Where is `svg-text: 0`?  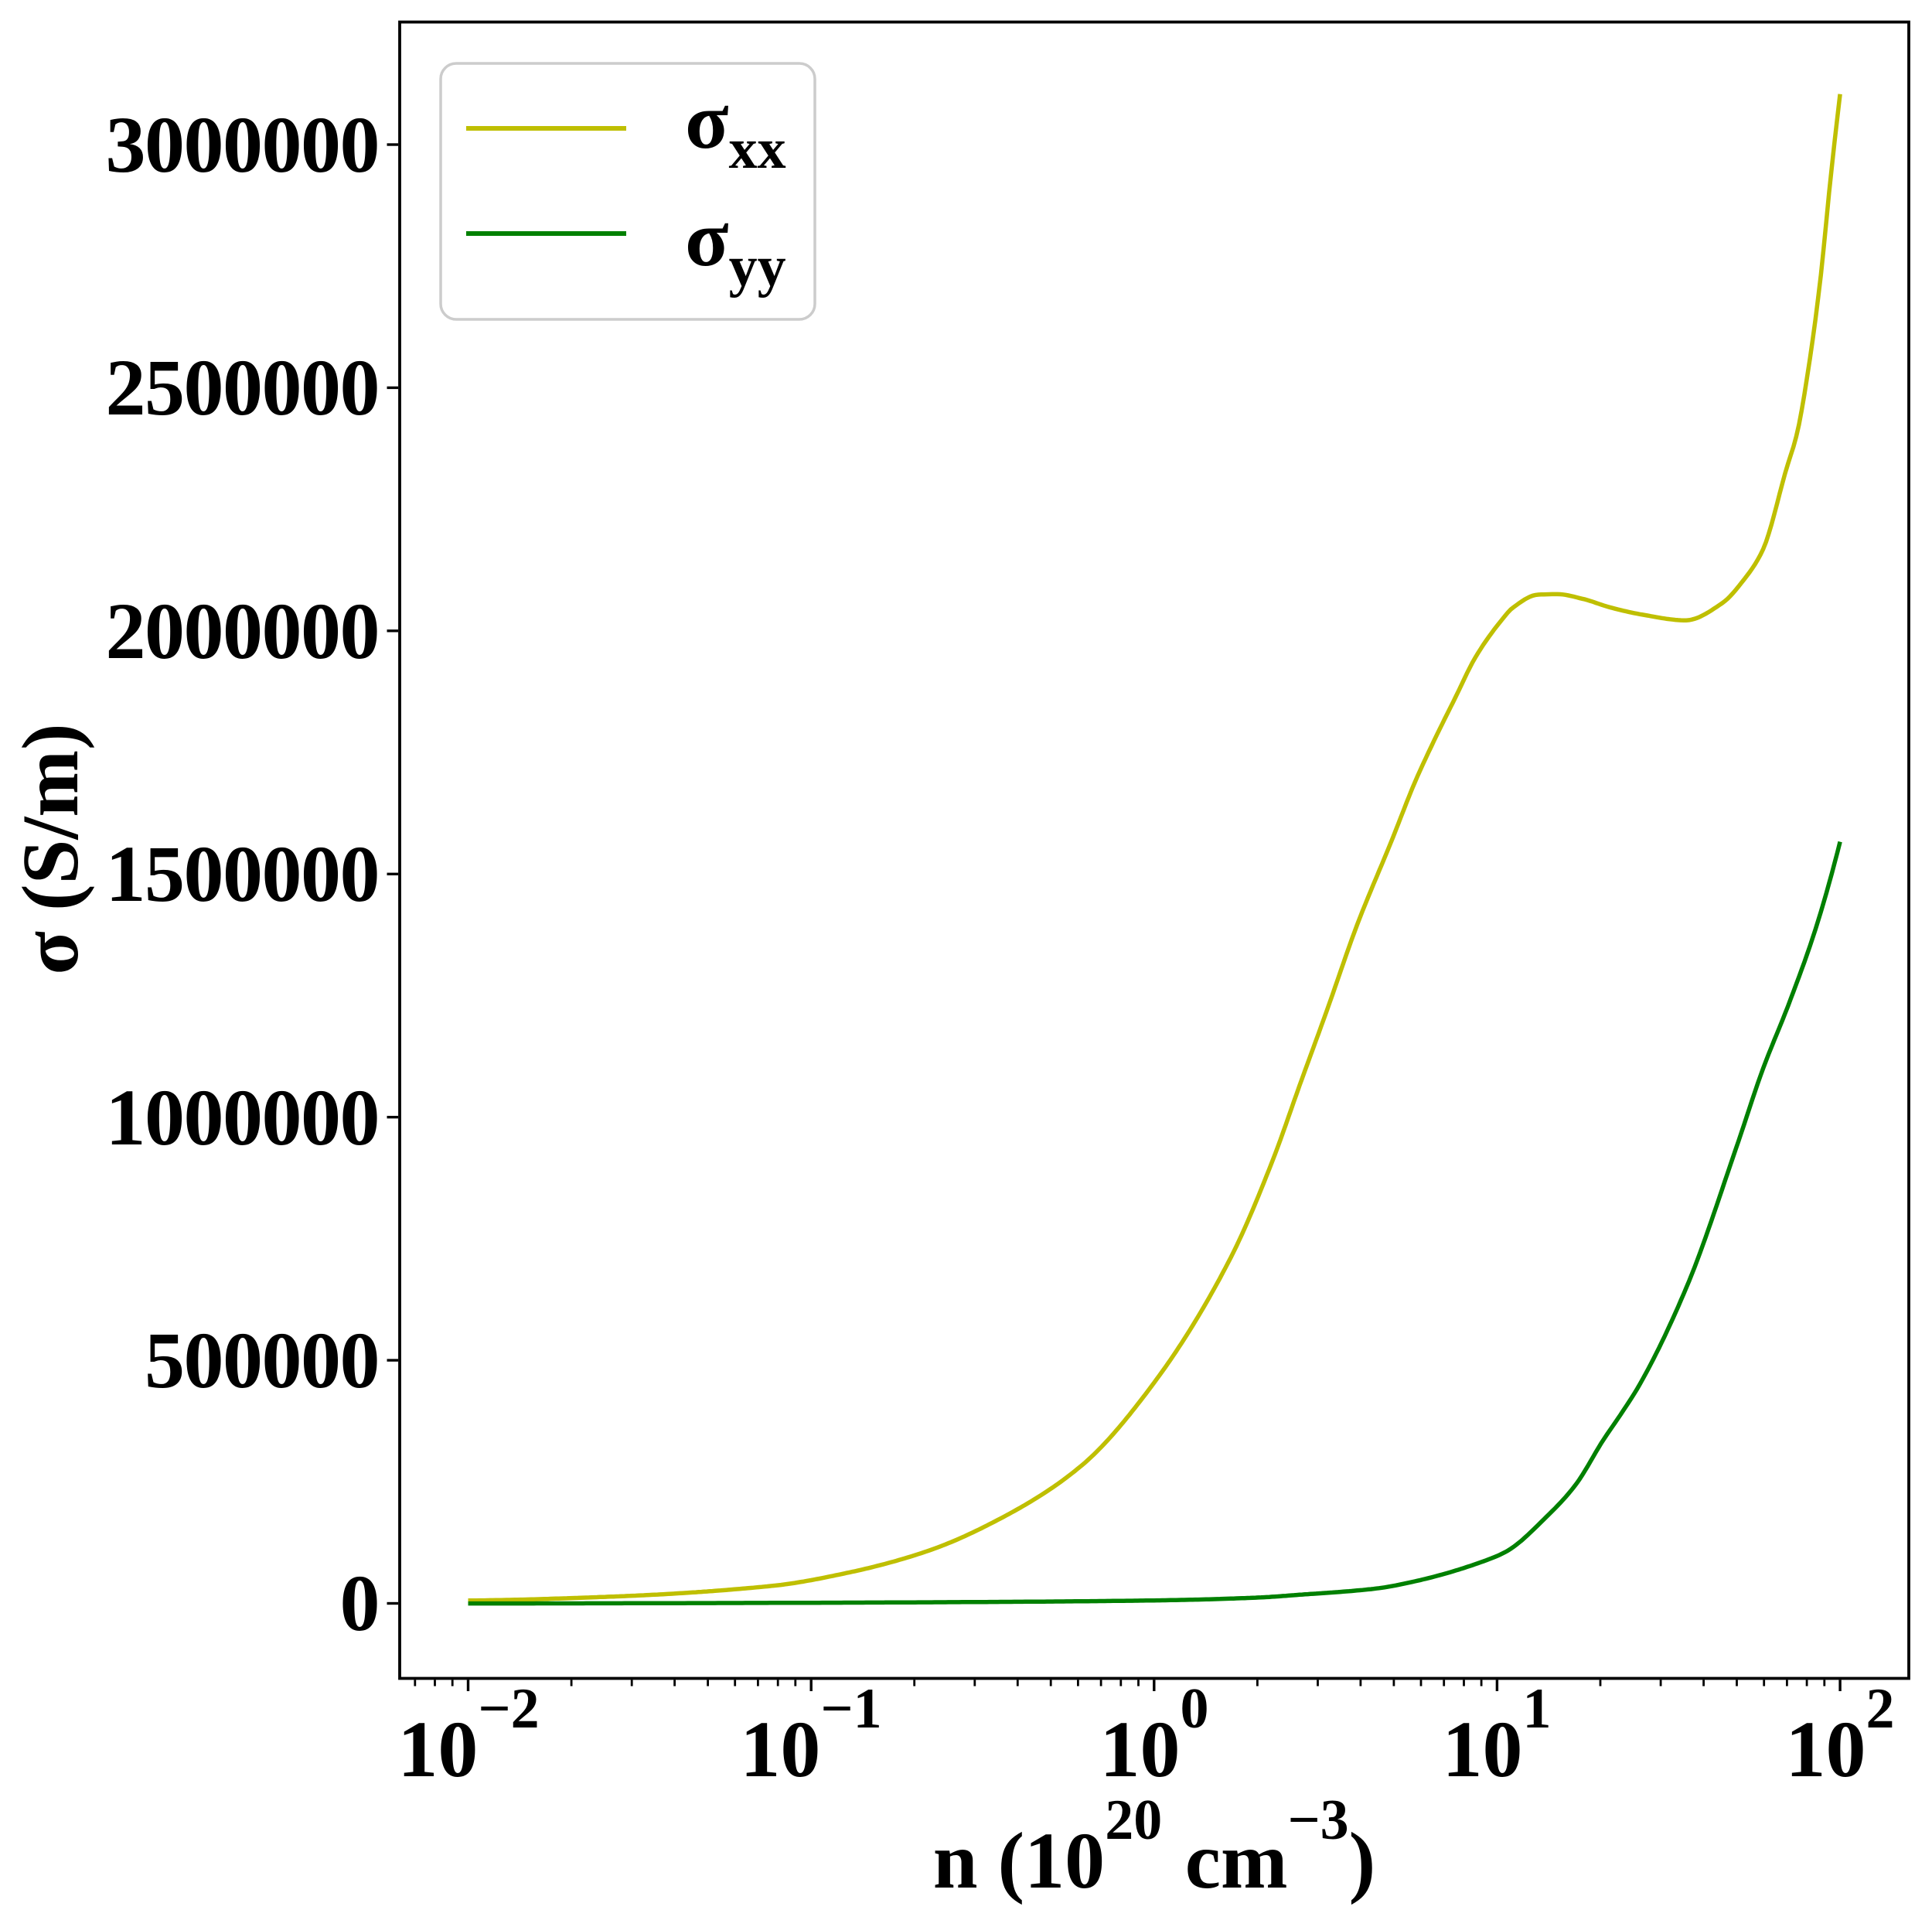
svg-text: 0 is located at coordinates (360, 1603).